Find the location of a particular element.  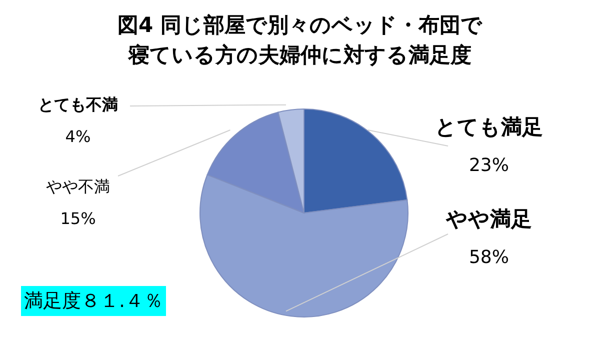

slice-label: とても不満 is located at coordinates (78, 104).